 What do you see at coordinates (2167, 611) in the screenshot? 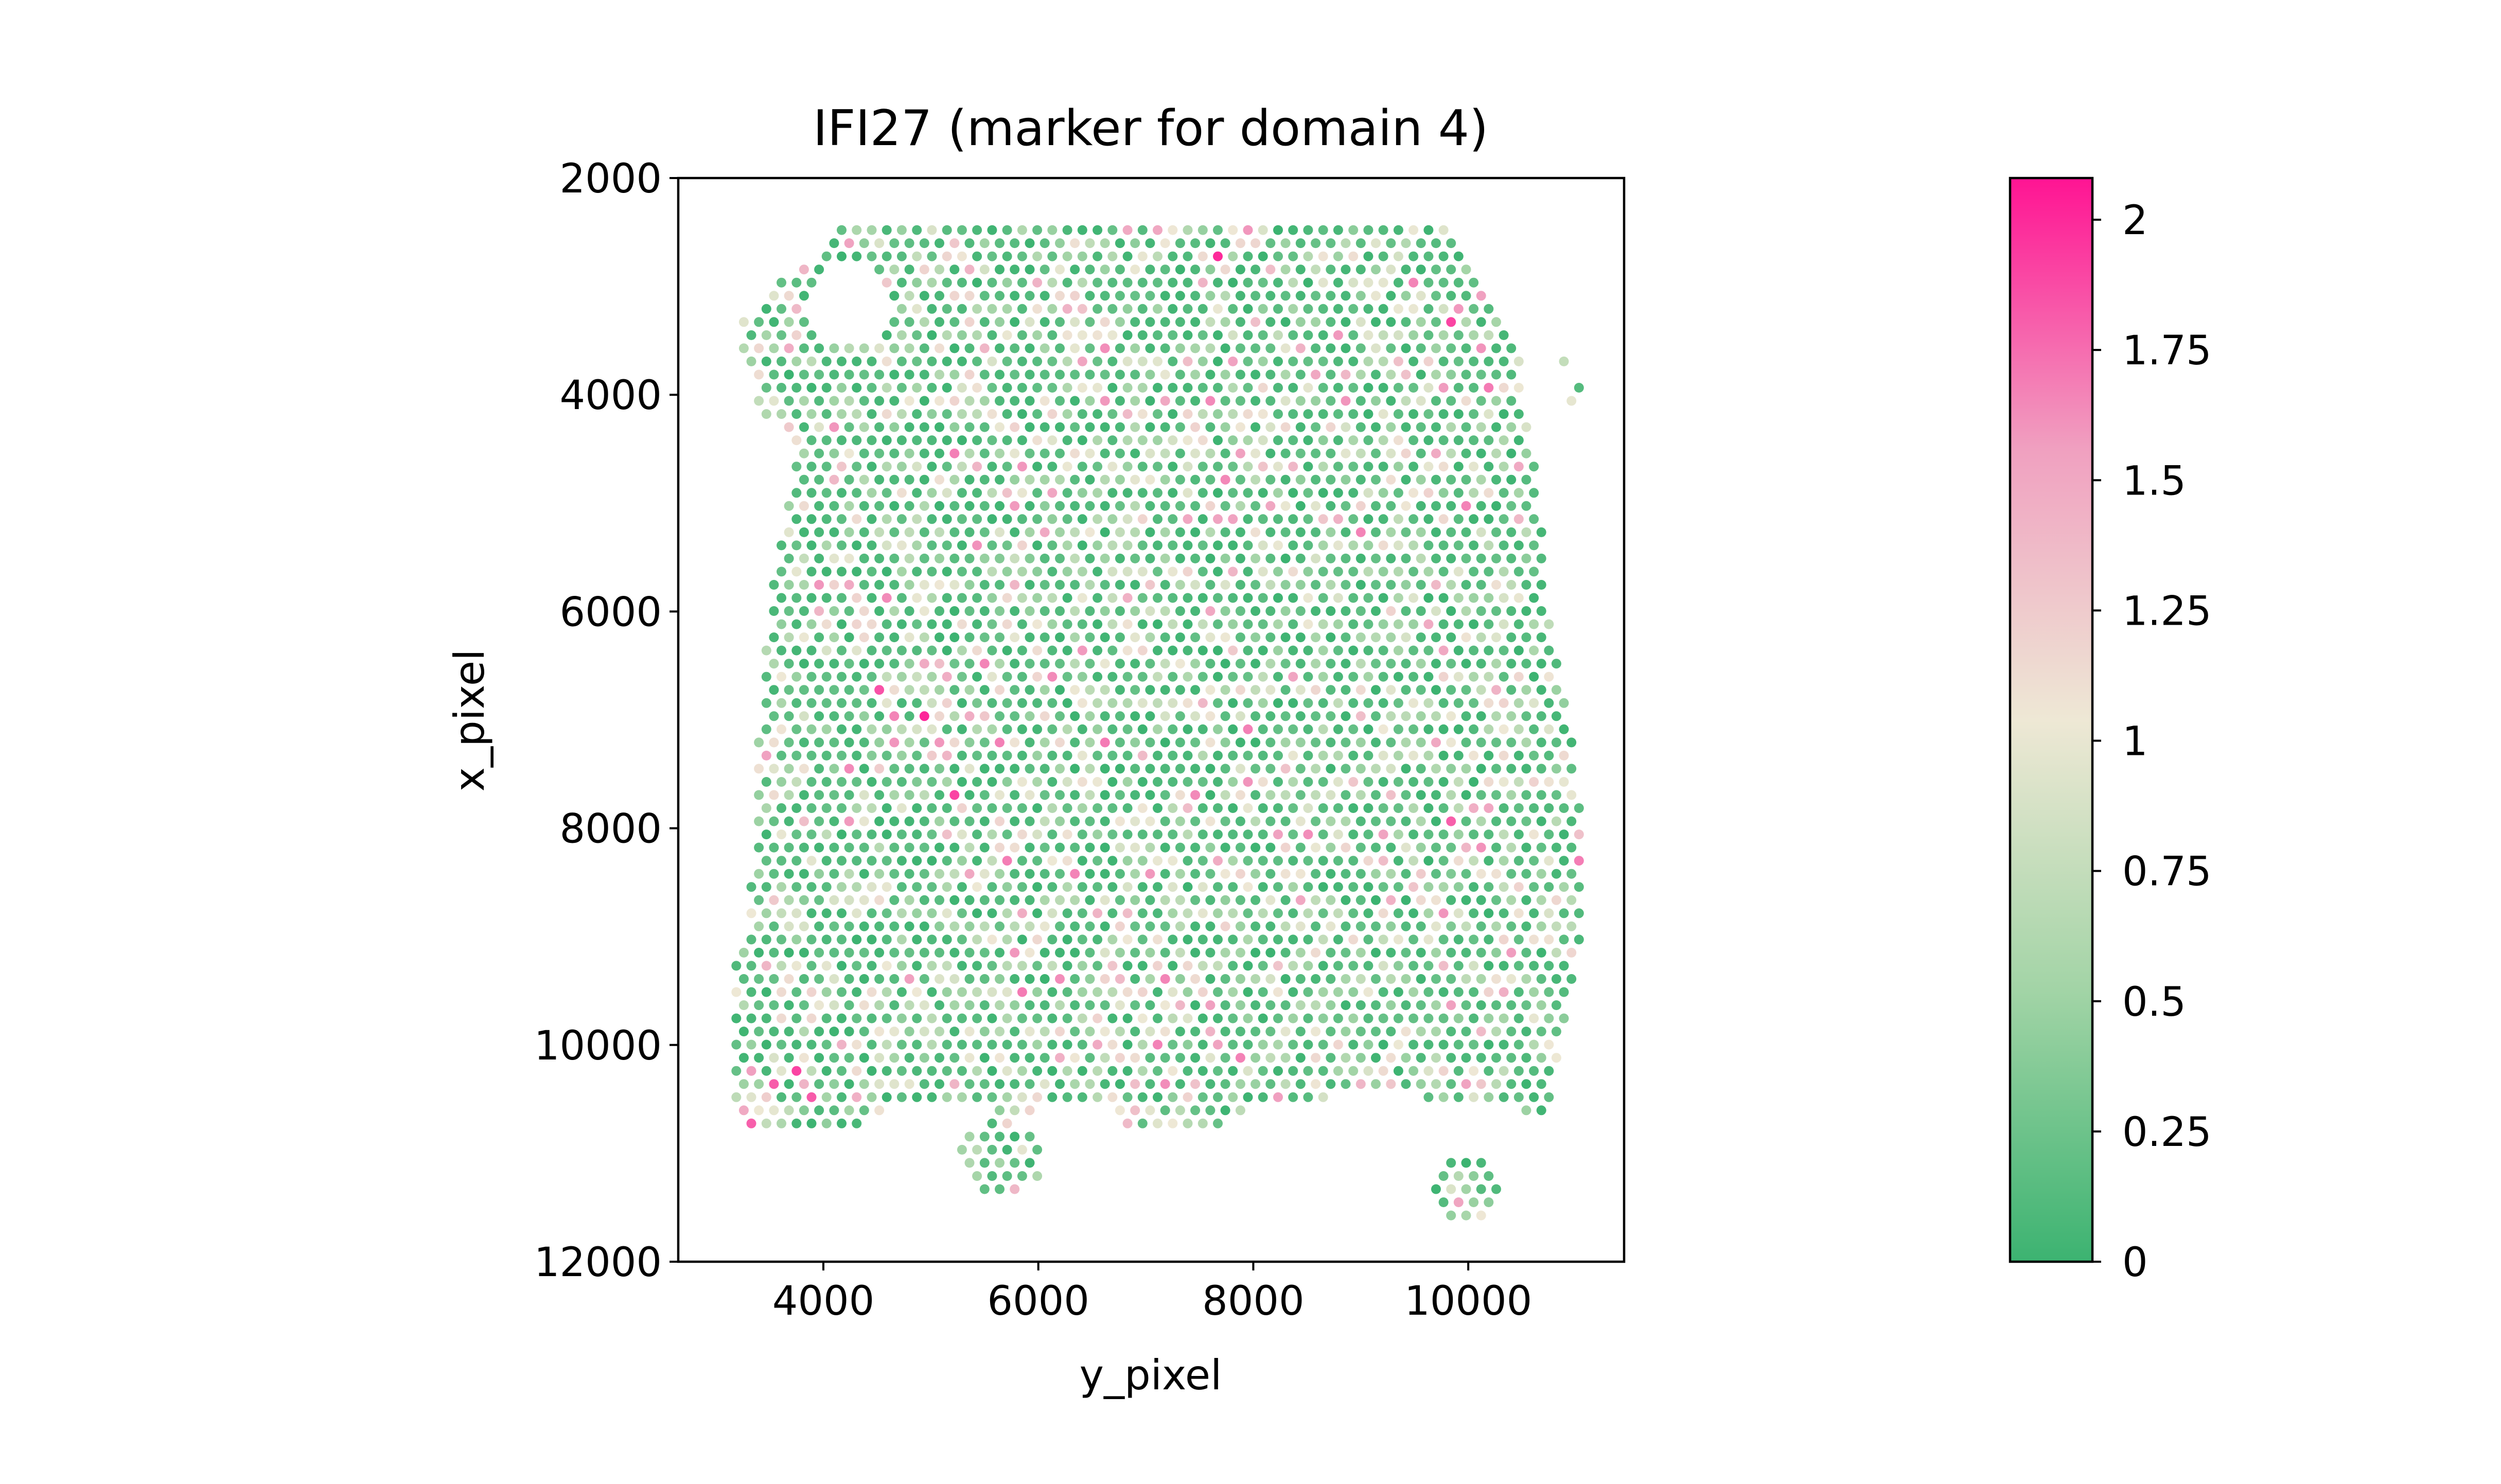
I see `colorbar-tick-label: 1.25` at bounding box center [2167, 611].